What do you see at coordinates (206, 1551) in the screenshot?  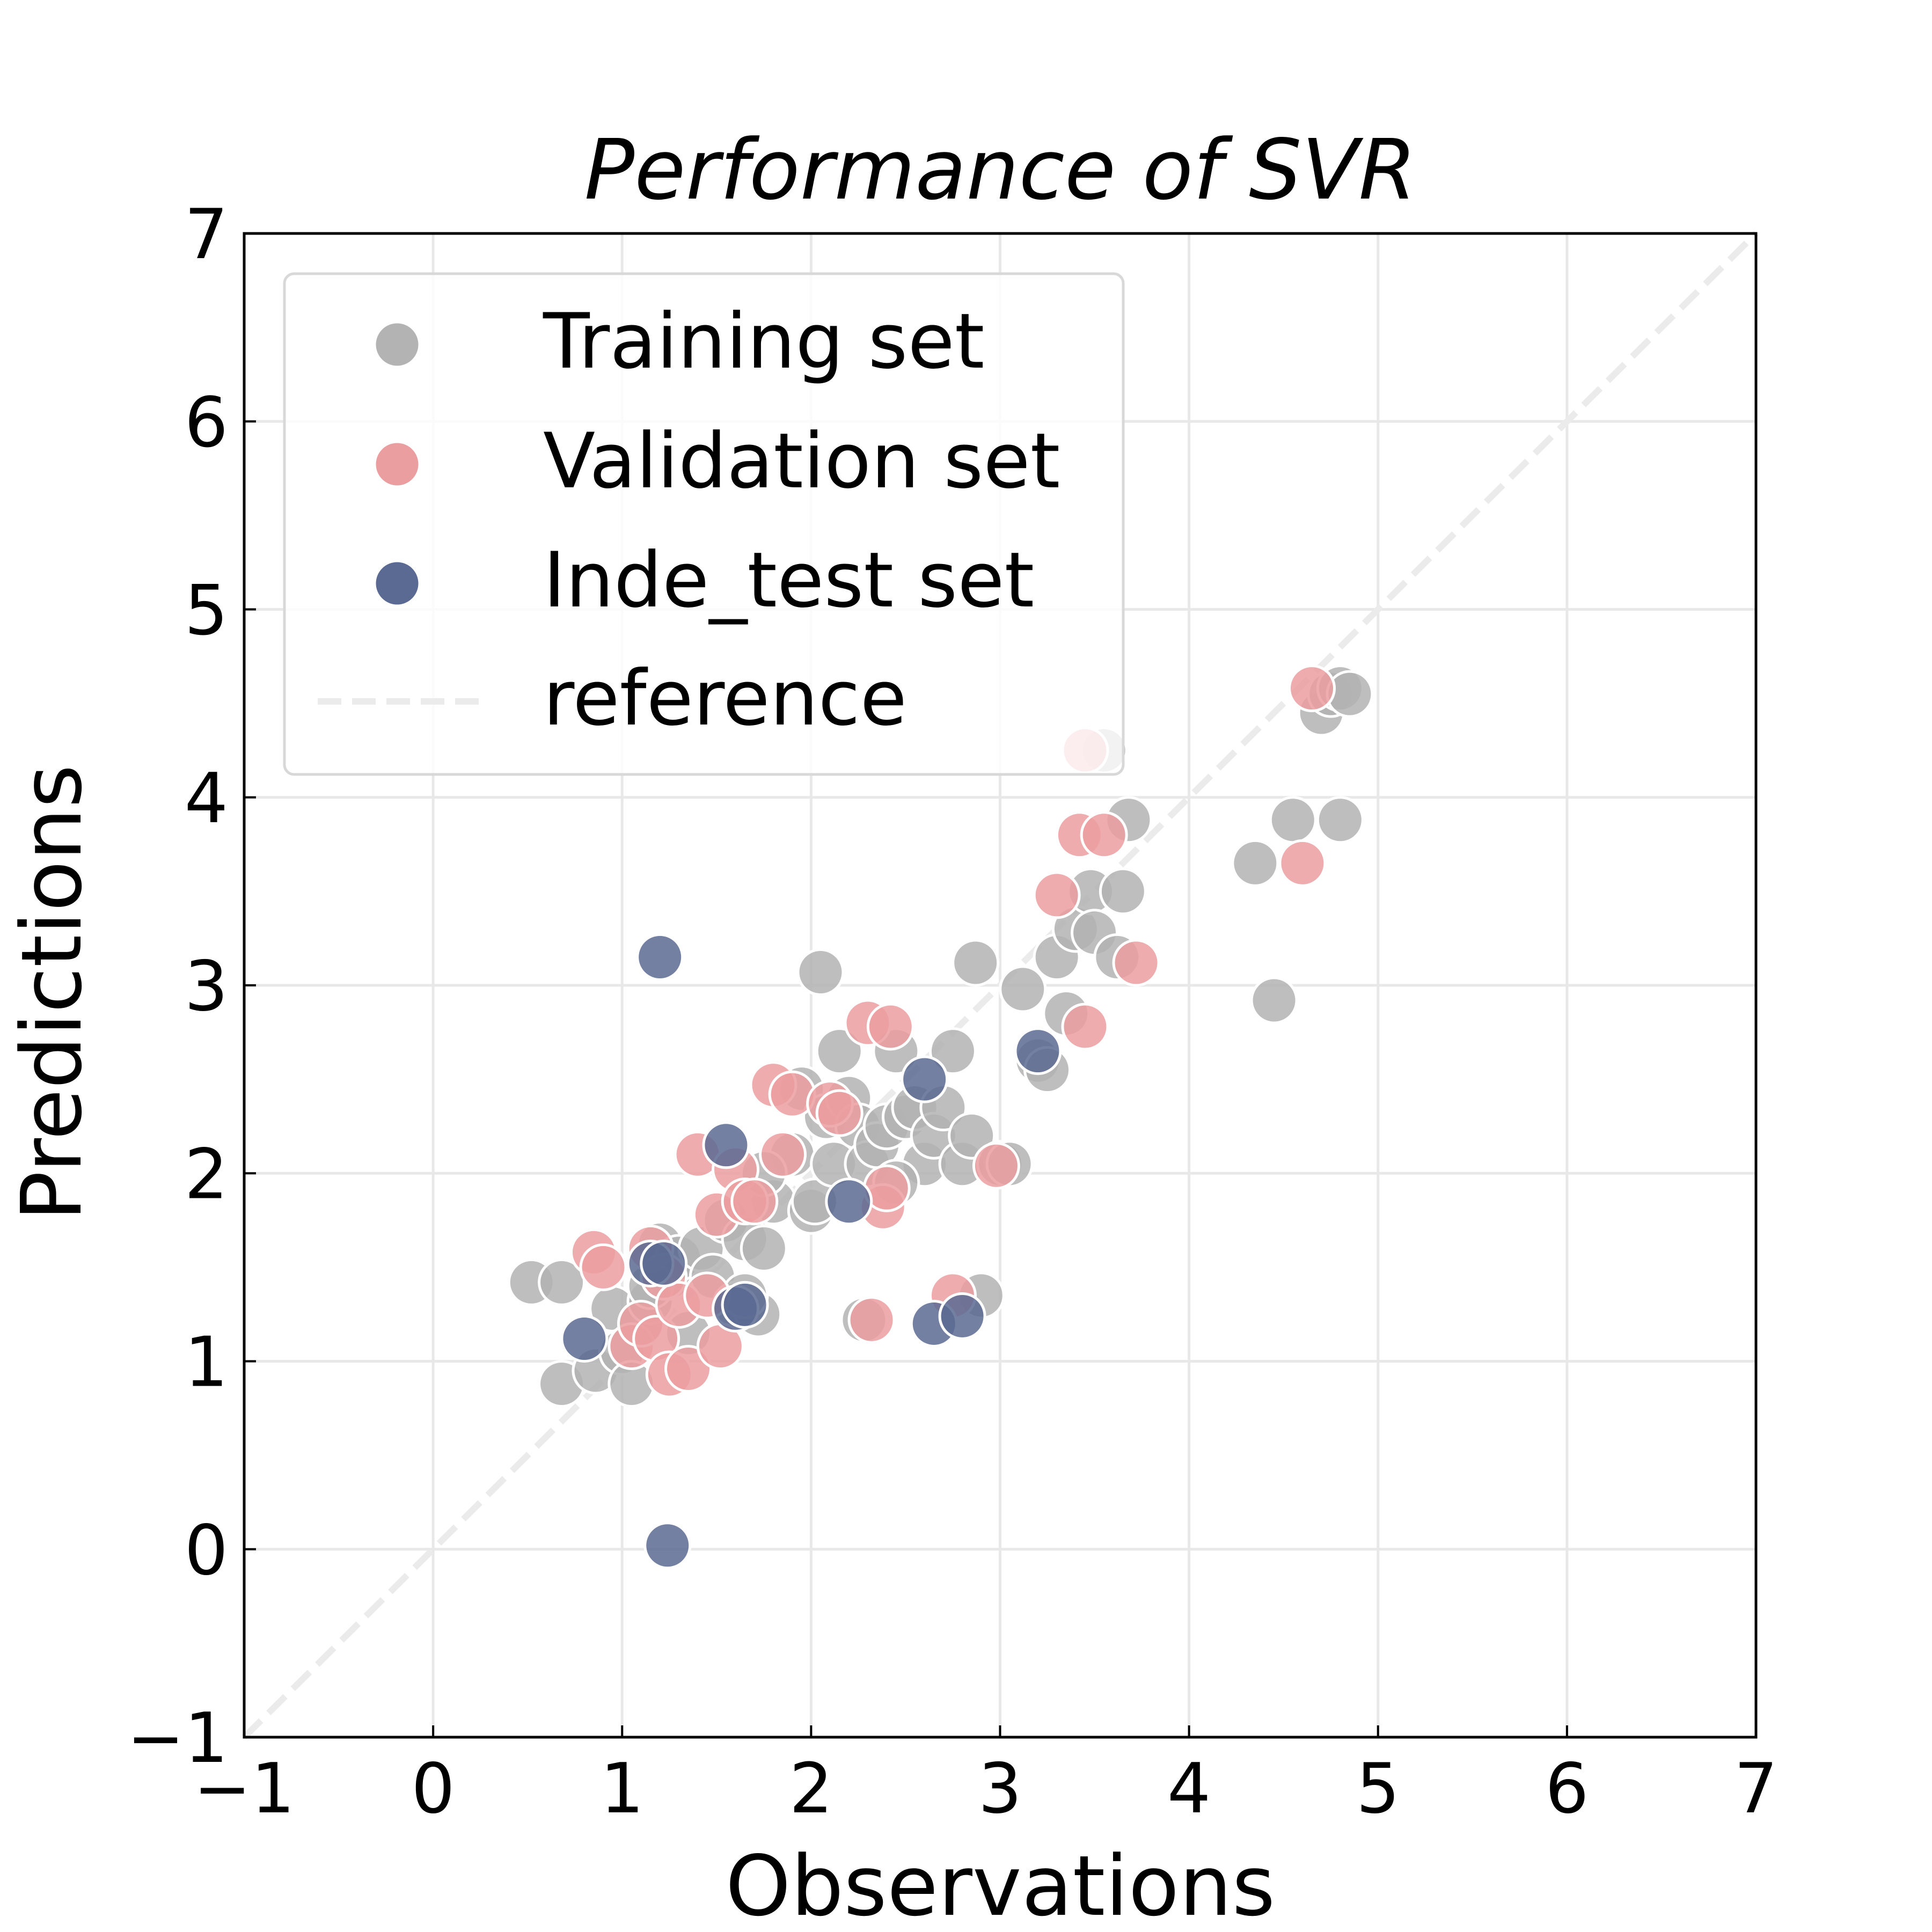 I see `y-tick-label: 0` at bounding box center [206, 1551].